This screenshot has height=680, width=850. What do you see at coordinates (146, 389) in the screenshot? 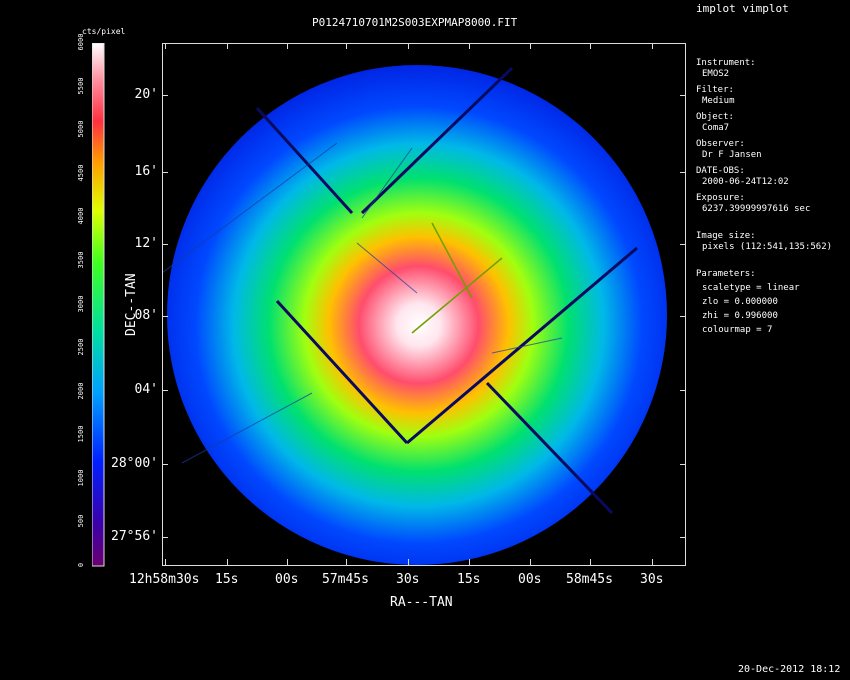
I see `y-tick-label: 04'` at bounding box center [146, 389].